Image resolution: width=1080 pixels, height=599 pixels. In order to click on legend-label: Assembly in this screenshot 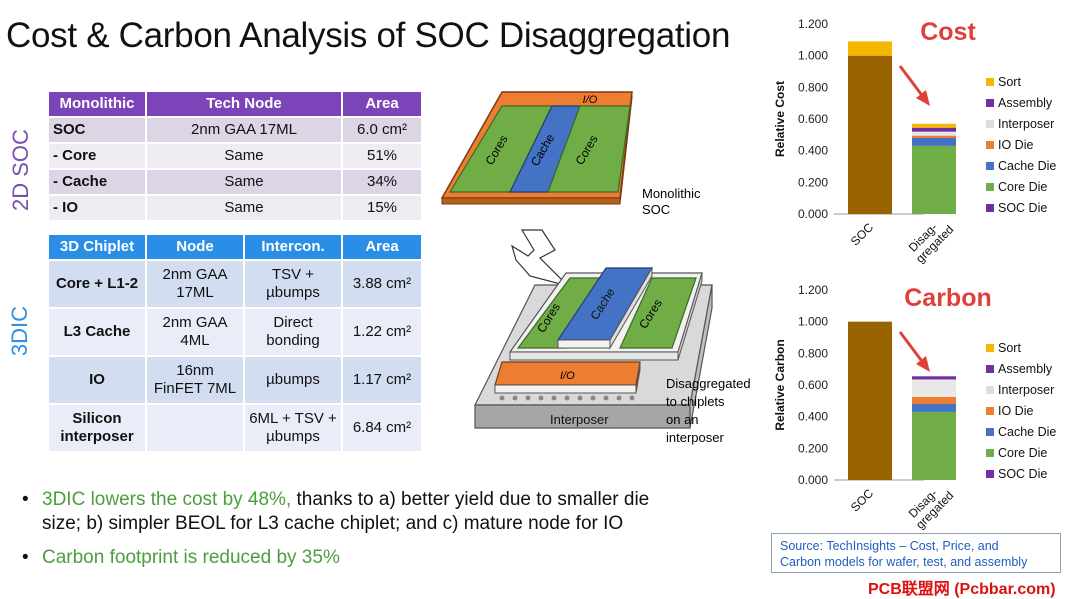, I will do `click(1025, 103)`.